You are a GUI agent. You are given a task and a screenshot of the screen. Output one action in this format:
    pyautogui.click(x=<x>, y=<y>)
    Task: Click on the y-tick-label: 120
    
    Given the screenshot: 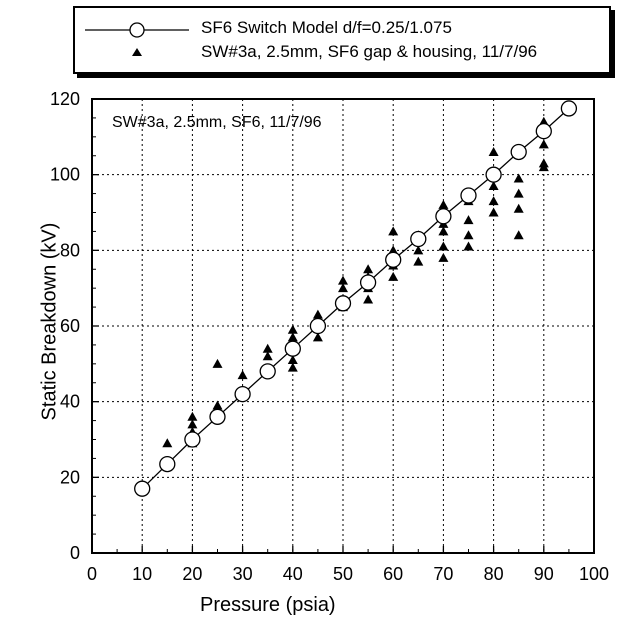 What is the action you would take?
    pyautogui.click(x=65, y=99)
    